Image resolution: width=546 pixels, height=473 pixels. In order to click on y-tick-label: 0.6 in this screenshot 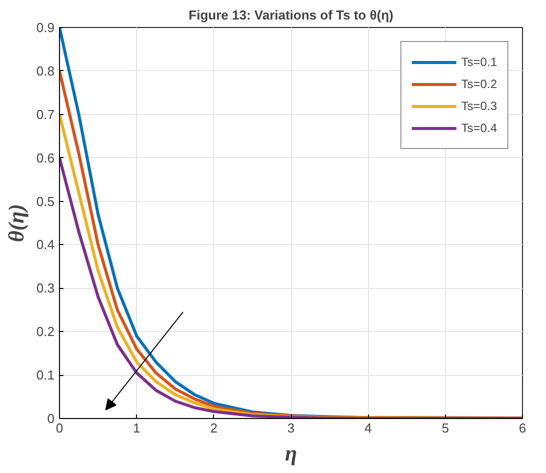, I will do `click(45, 158)`.